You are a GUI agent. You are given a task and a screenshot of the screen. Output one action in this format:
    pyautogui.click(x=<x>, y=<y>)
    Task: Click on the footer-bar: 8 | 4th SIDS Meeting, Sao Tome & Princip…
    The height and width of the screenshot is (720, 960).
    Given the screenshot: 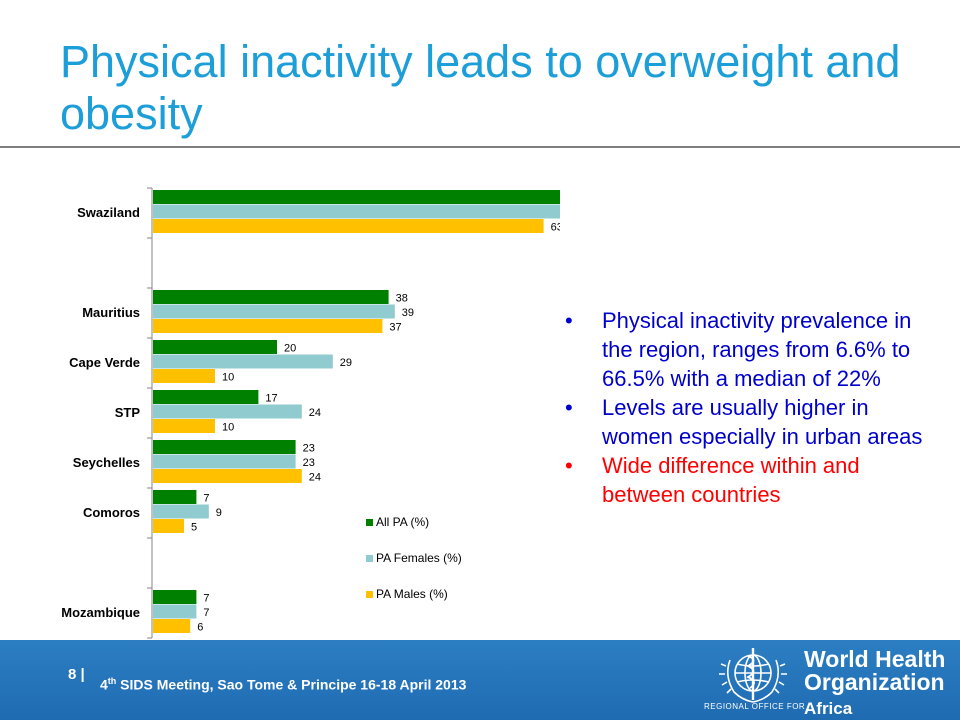 What is the action you would take?
    pyautogui.click(x=480, y=680)
    